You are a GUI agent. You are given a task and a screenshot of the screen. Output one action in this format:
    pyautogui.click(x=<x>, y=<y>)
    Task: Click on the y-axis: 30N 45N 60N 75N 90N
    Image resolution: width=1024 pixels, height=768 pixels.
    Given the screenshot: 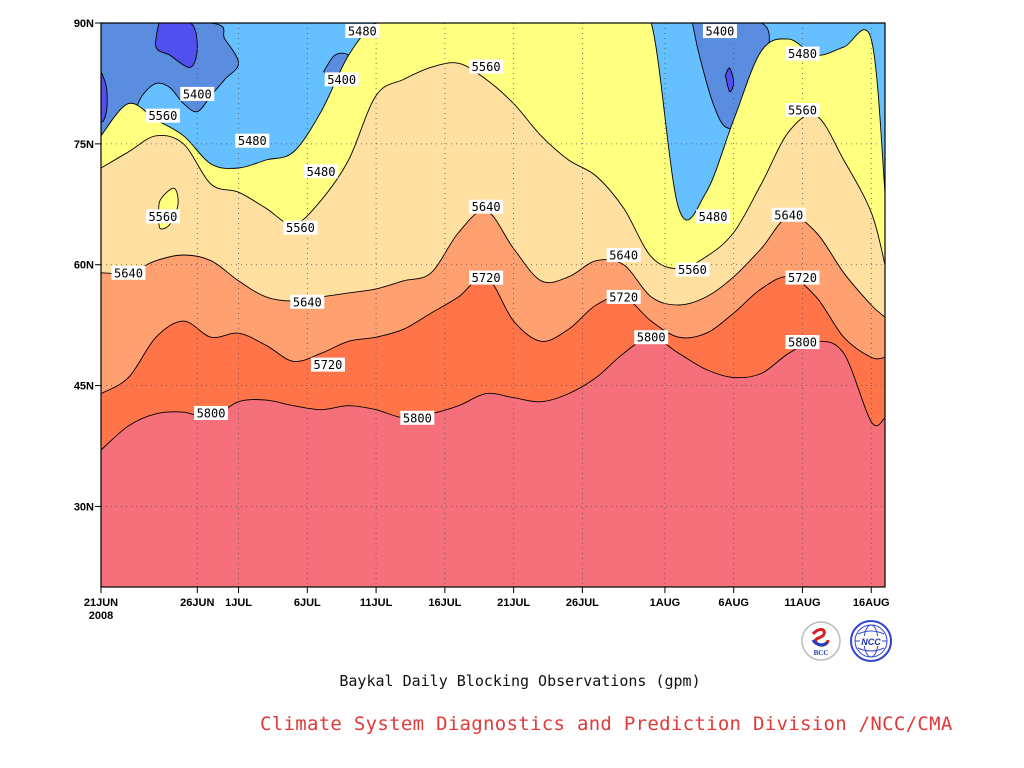 What is the action you would take?
    pyautogui.click(x=87, y=265)
    